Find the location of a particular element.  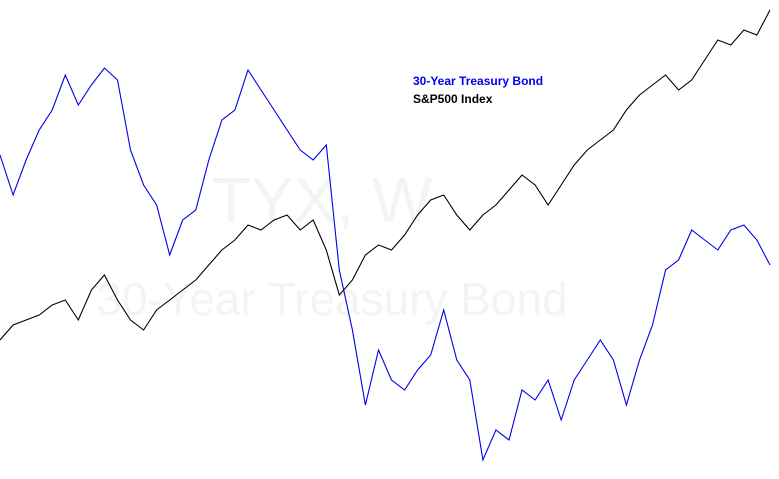

watermark-symbol: TYX, W is located at coordinates (322, 200).